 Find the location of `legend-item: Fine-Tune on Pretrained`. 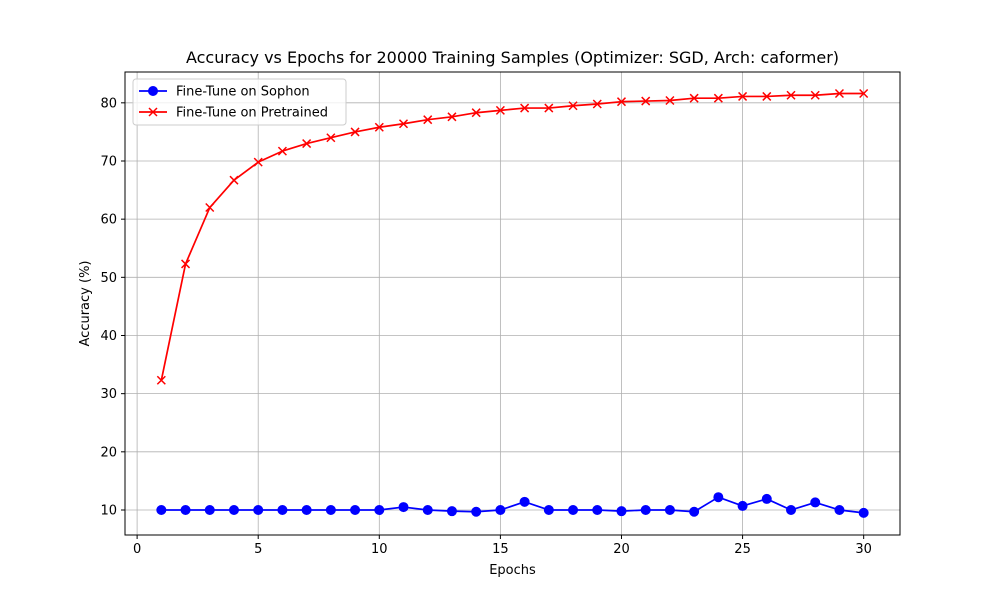

legend-item: Fine-Tune on Pretrained is located at coordinates (233, 113).